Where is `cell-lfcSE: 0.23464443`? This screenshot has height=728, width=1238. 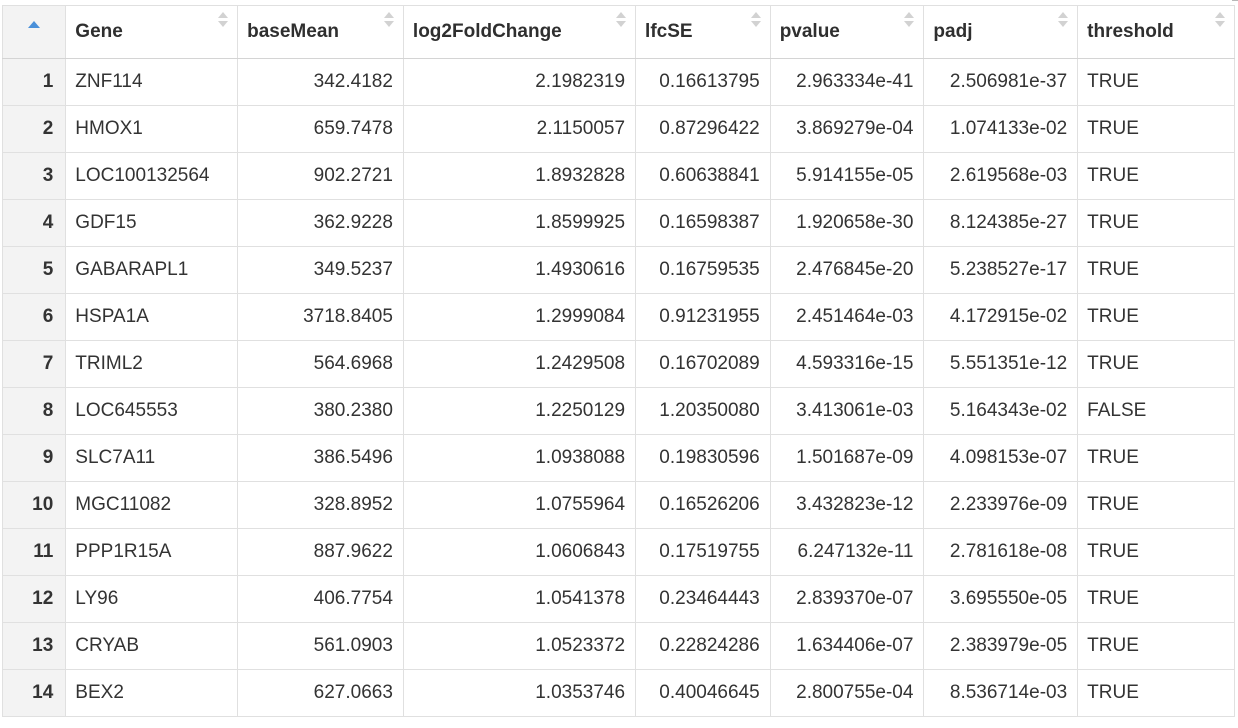
cell-lfcSE: 0.23464443 is located at coordinates (703, 599).